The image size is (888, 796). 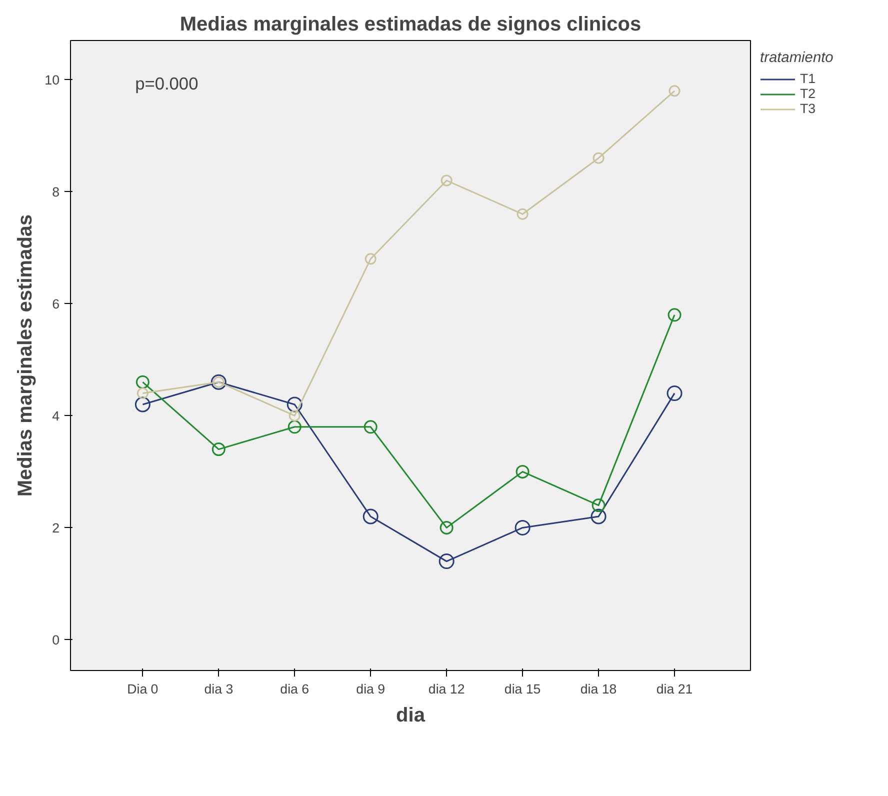 What do you see at coordinates (371, 689) in the screenshot?
I see `x-tick-label: dia 9` at bounding box center [371, 689].